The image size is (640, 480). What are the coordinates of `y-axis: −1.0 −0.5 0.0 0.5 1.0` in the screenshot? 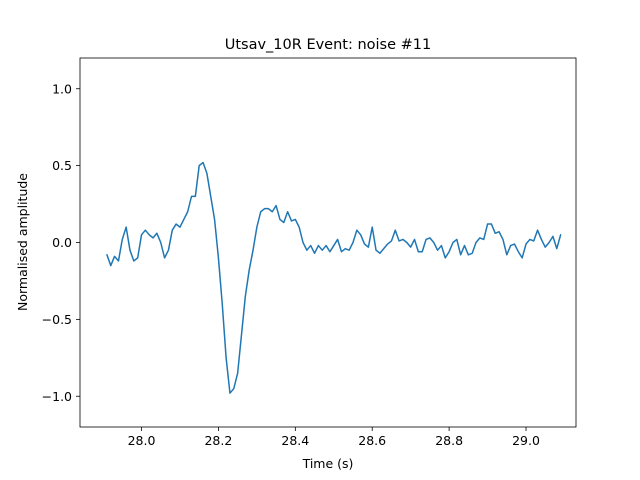 It's located at (61, 242).